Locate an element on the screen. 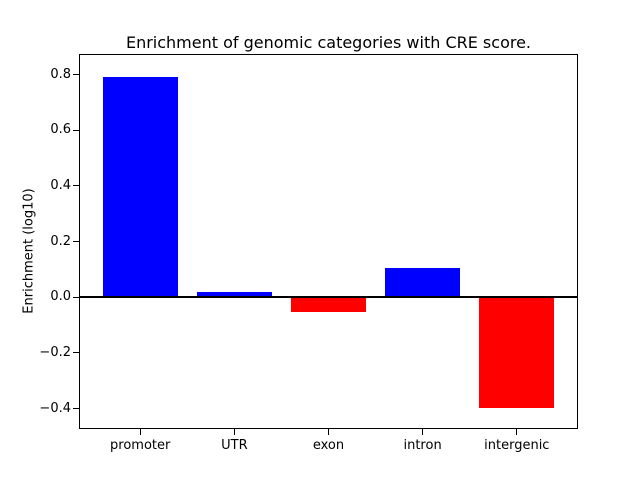  x-tick-label: intergenic is located at coordinates (517, 445).